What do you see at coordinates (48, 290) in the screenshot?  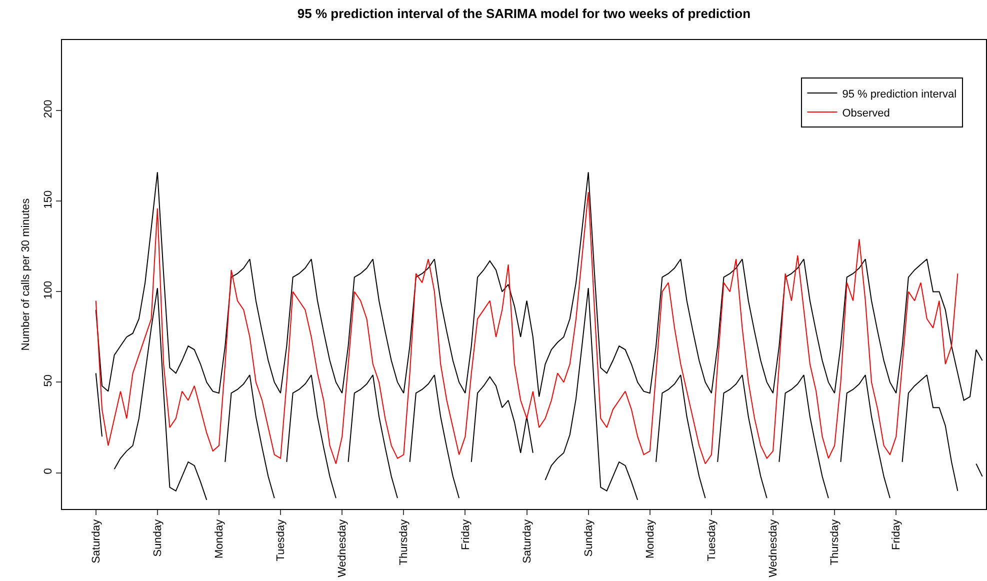 I see `y-tick-label: 100` at bounding box center [48, 290].